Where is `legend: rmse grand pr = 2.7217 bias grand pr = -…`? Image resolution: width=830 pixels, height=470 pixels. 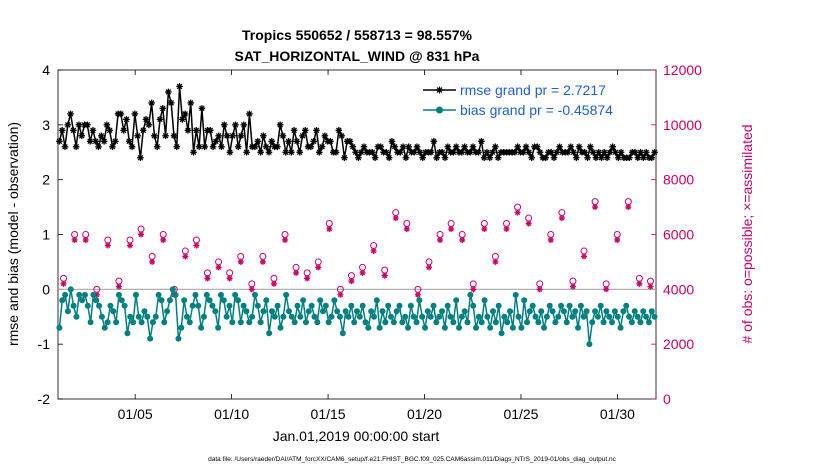
legend: rmse grand pr = 2.7217 bias grand pr = -… is located at coordinates (536, 100).